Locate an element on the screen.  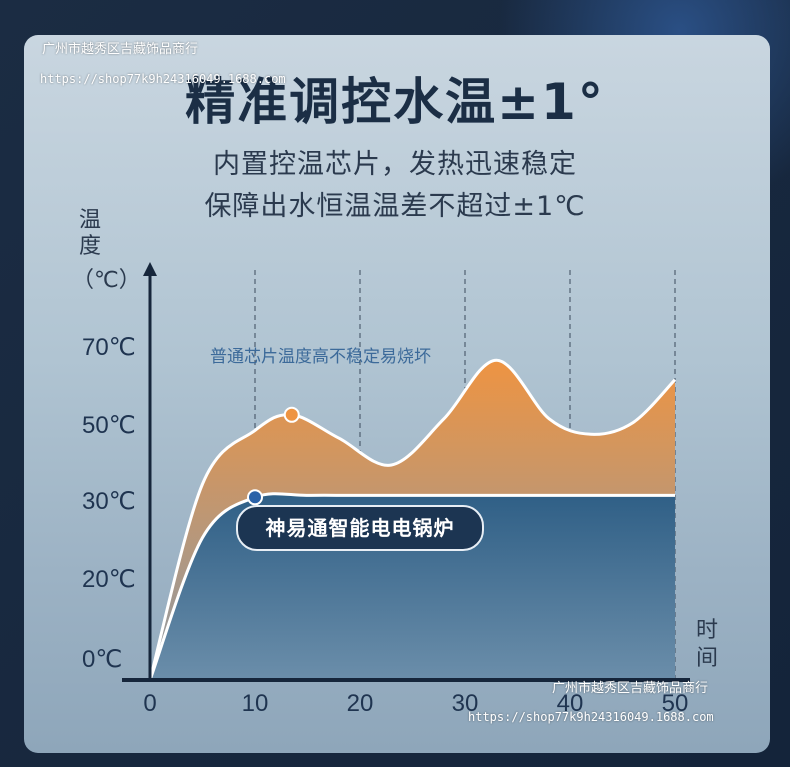
x-axis-label-char-2: 间 is located at coordinates (707, 658).